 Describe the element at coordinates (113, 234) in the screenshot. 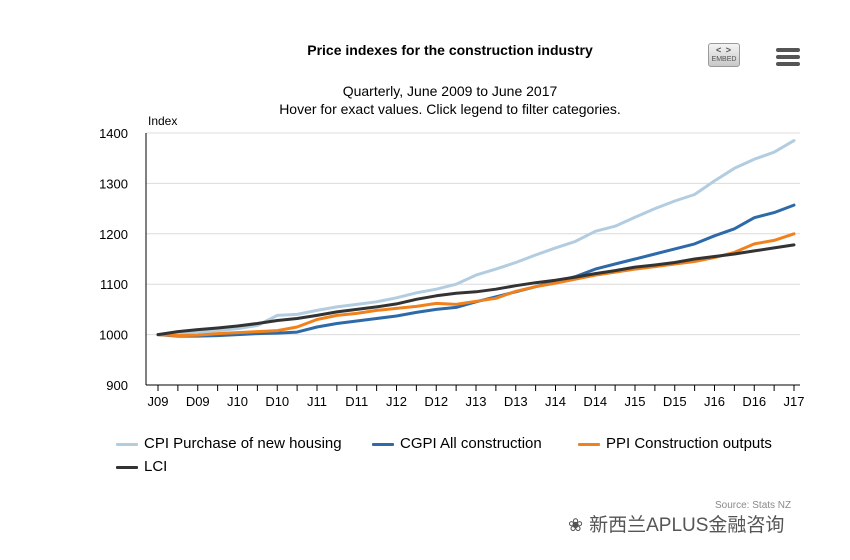

I see `y-tick-label: 1200` at that location.